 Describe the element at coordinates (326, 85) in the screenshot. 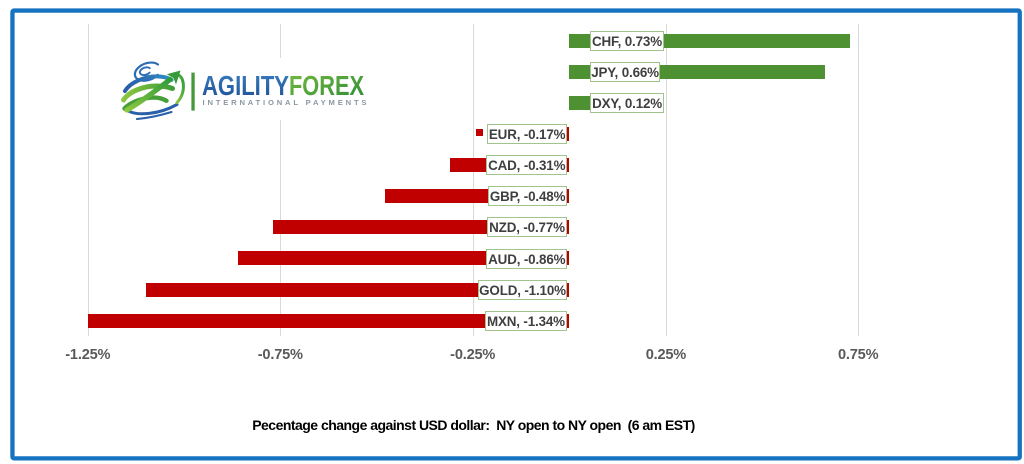

I see `svg-text: FOREX` at that location.